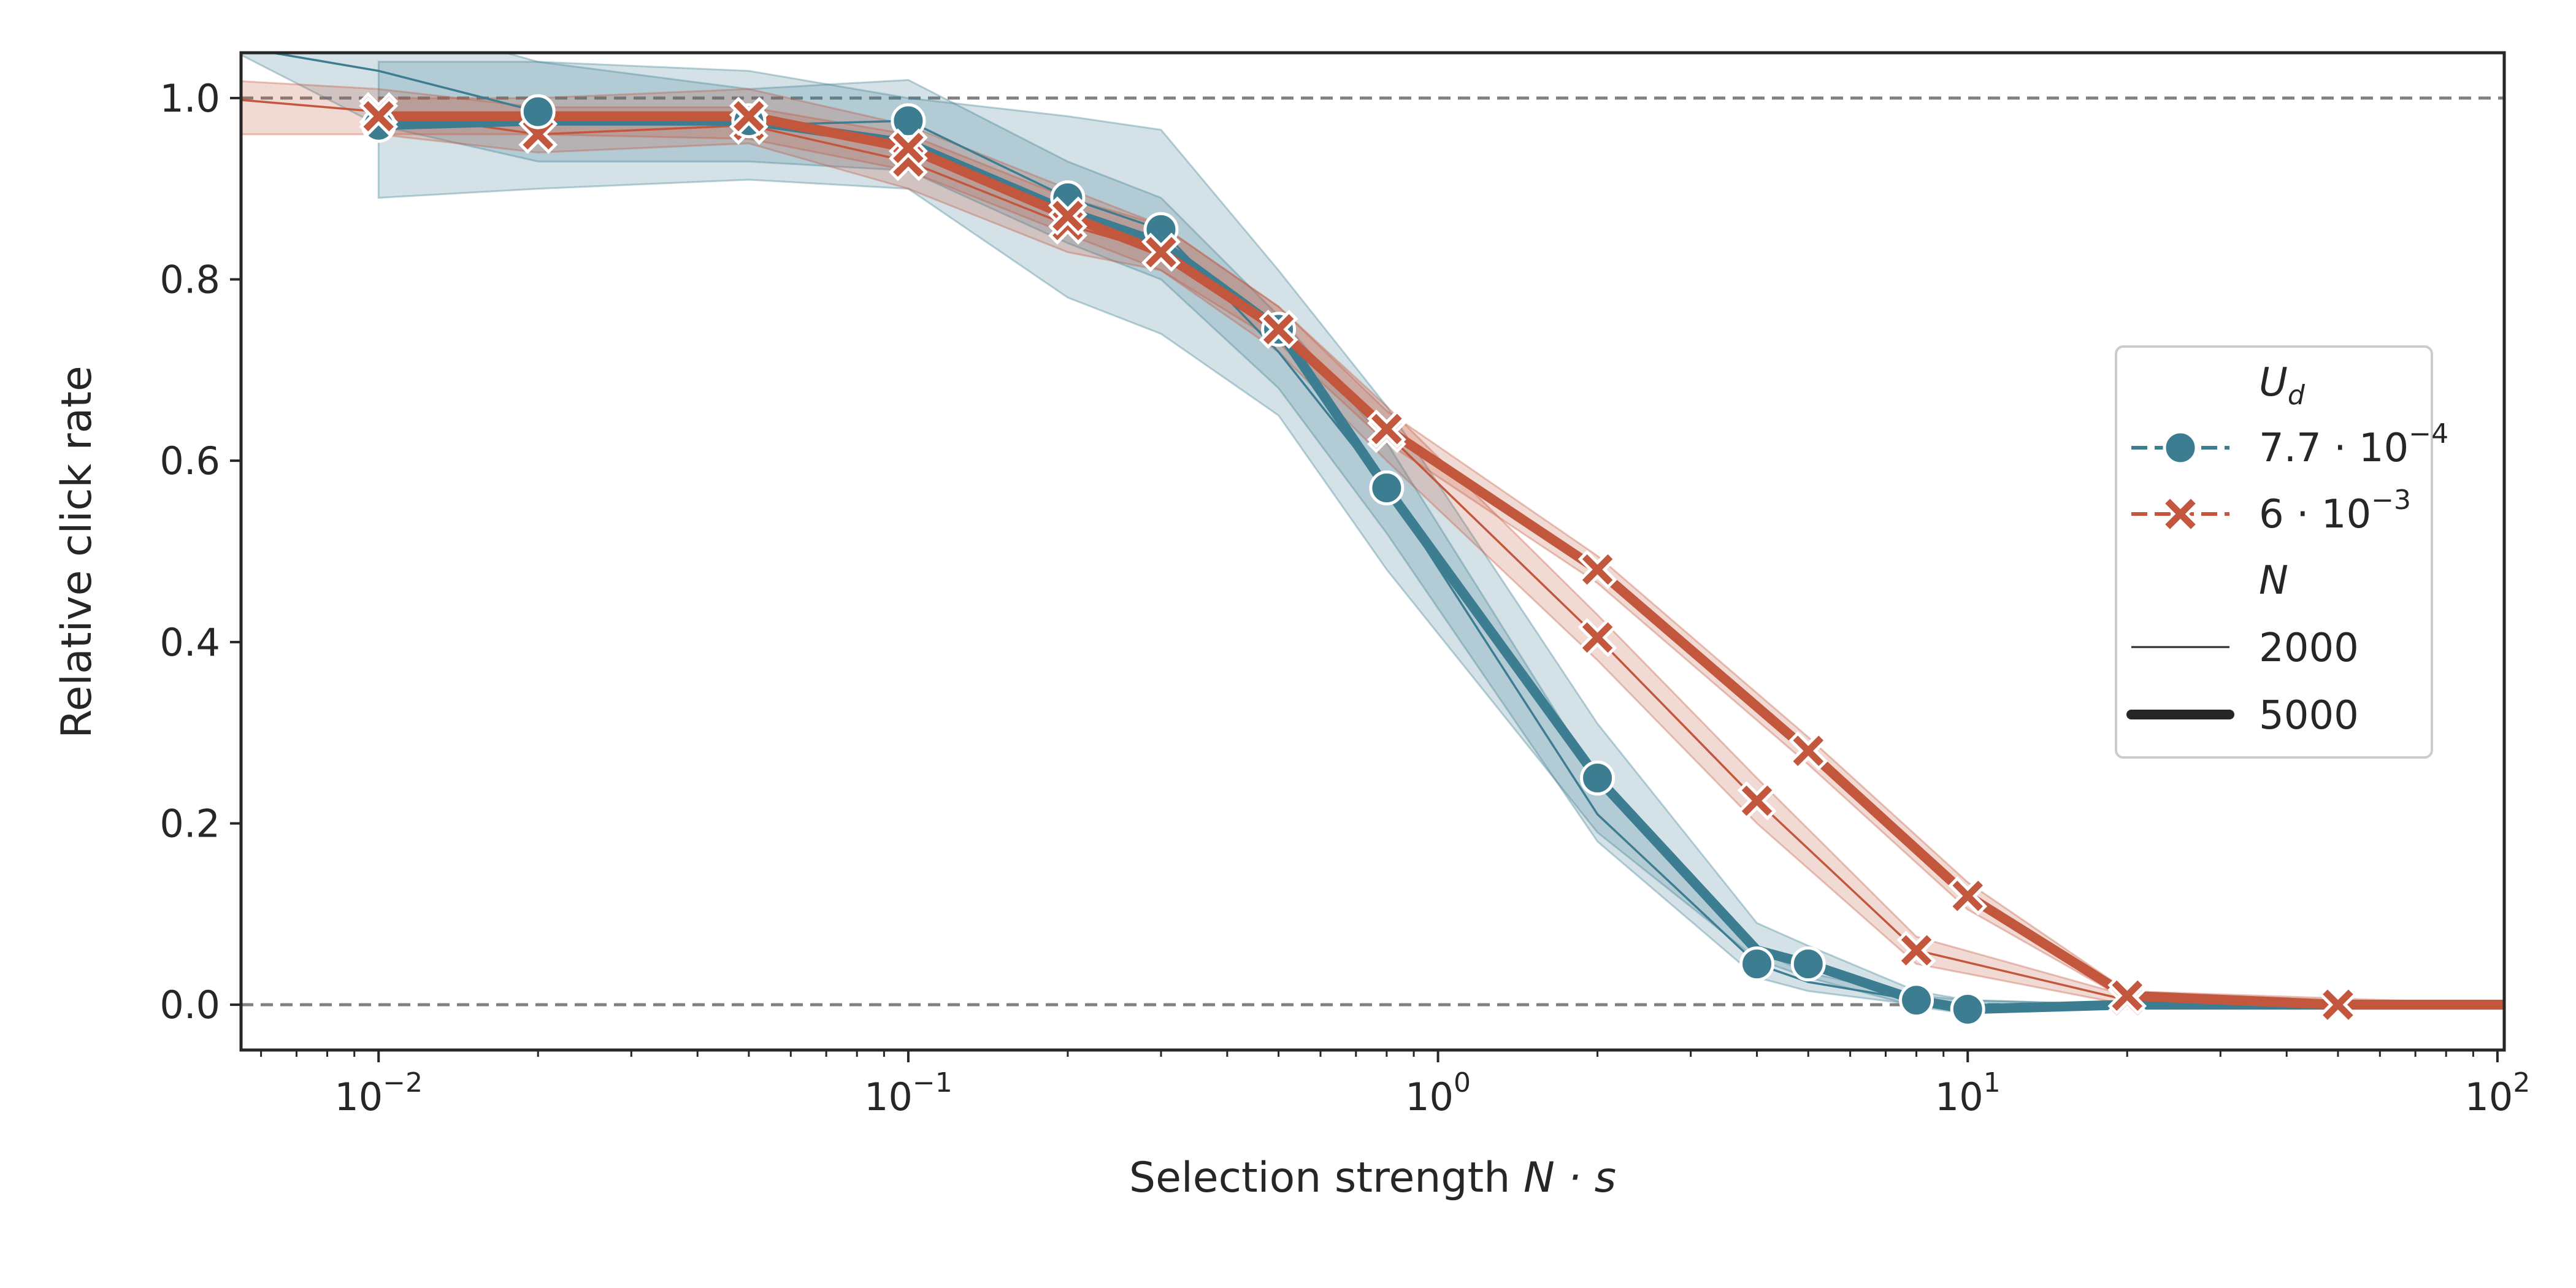  Describe the element at coordinates (189, 1005) in the screenshot. I see `y-tick-label: 0.0` at that location.